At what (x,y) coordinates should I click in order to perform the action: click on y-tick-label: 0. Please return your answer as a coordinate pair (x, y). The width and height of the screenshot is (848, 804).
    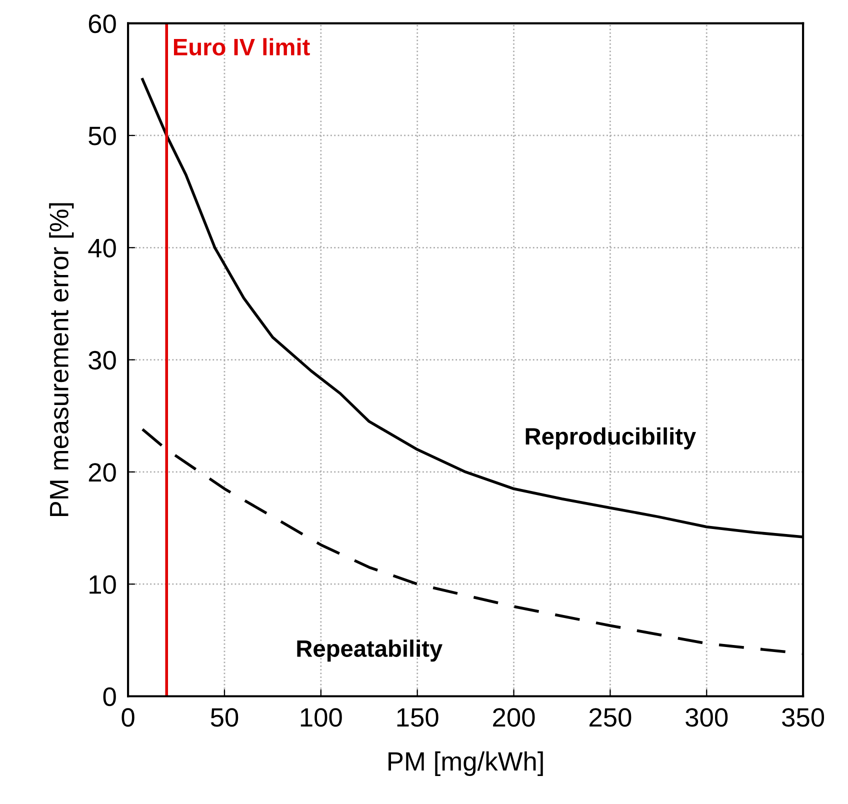
    Looking at the image, I should click on (109, 696).